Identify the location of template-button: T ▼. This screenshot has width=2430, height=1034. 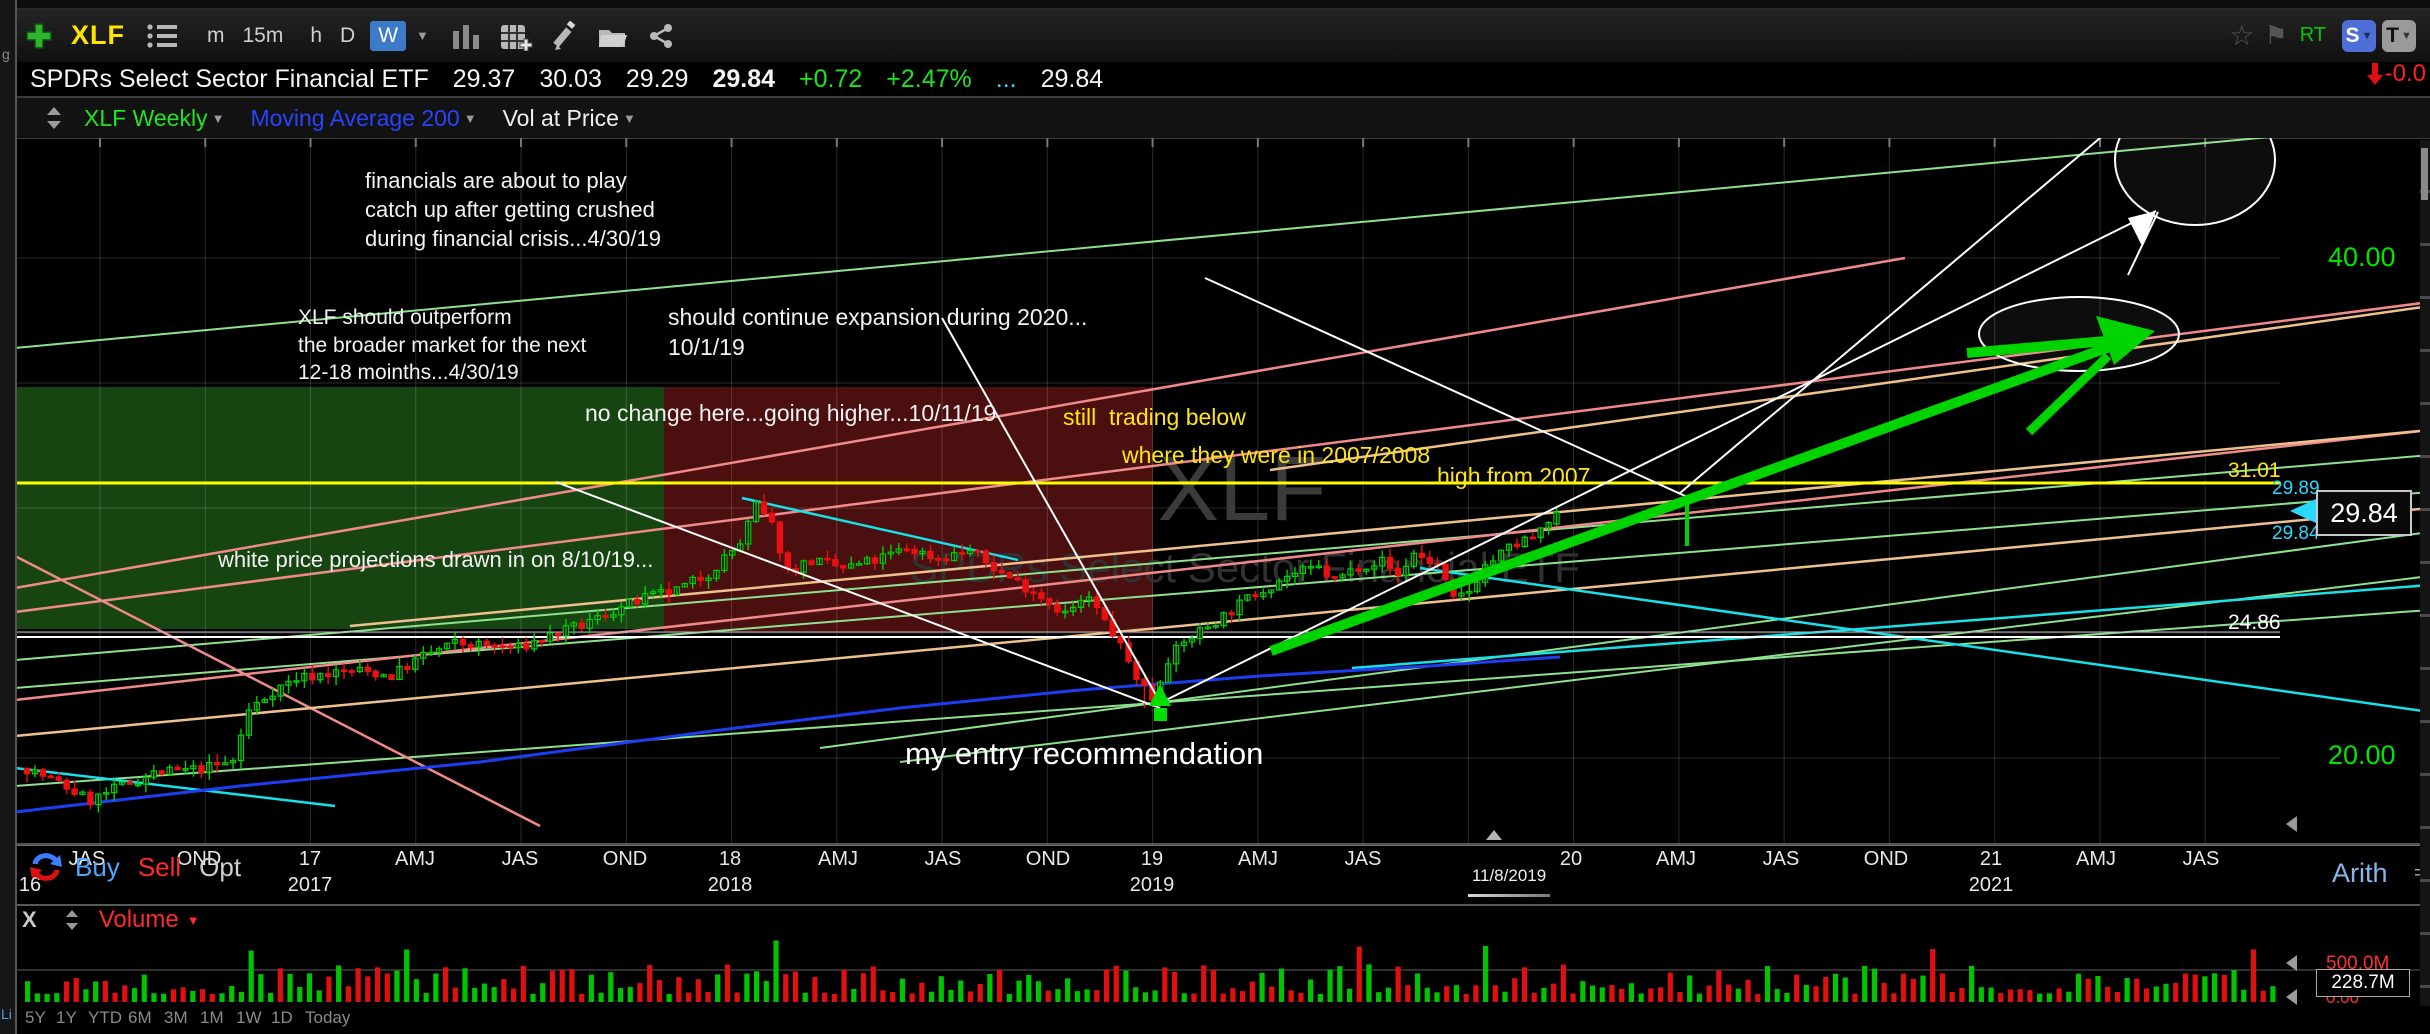
(2399, 35).